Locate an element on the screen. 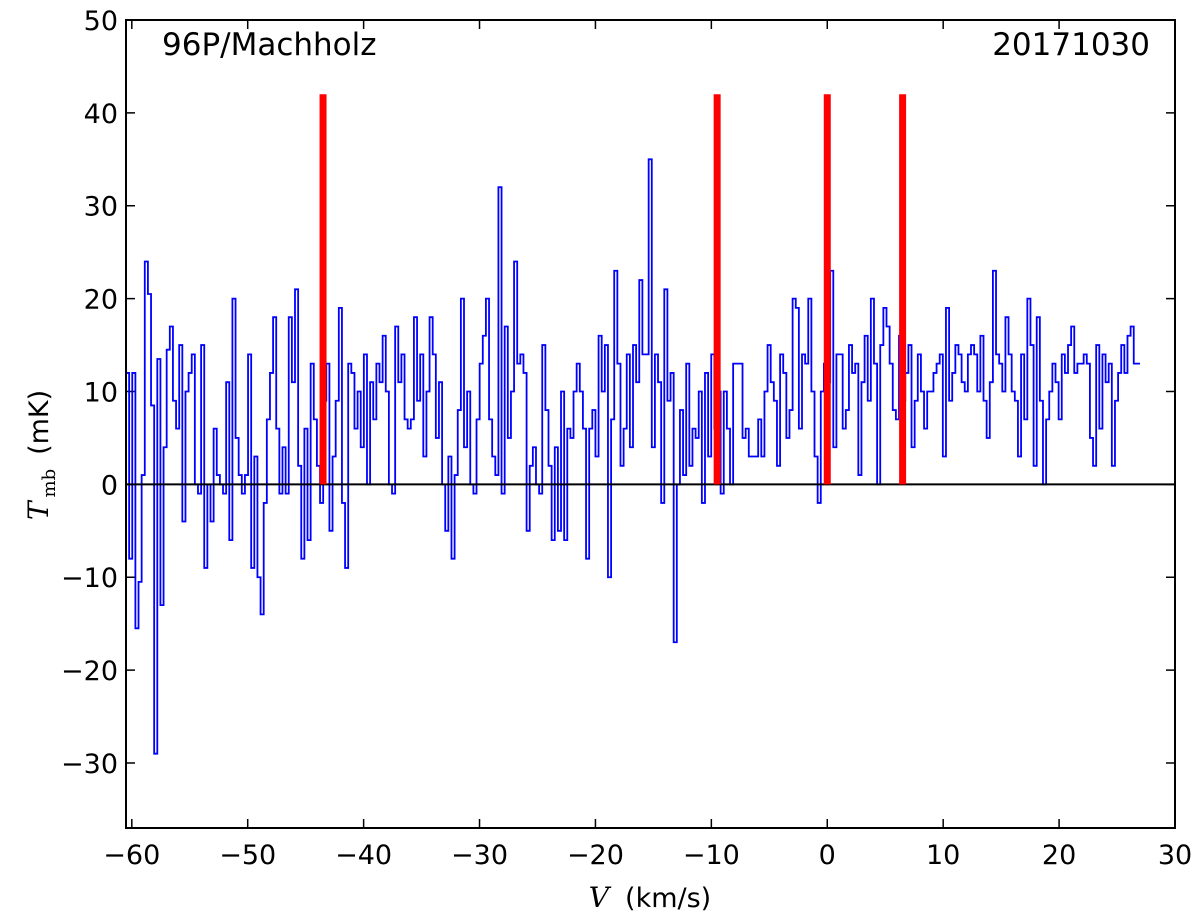  svg-text: T mb (mK) is located at coordinates (41, 455).